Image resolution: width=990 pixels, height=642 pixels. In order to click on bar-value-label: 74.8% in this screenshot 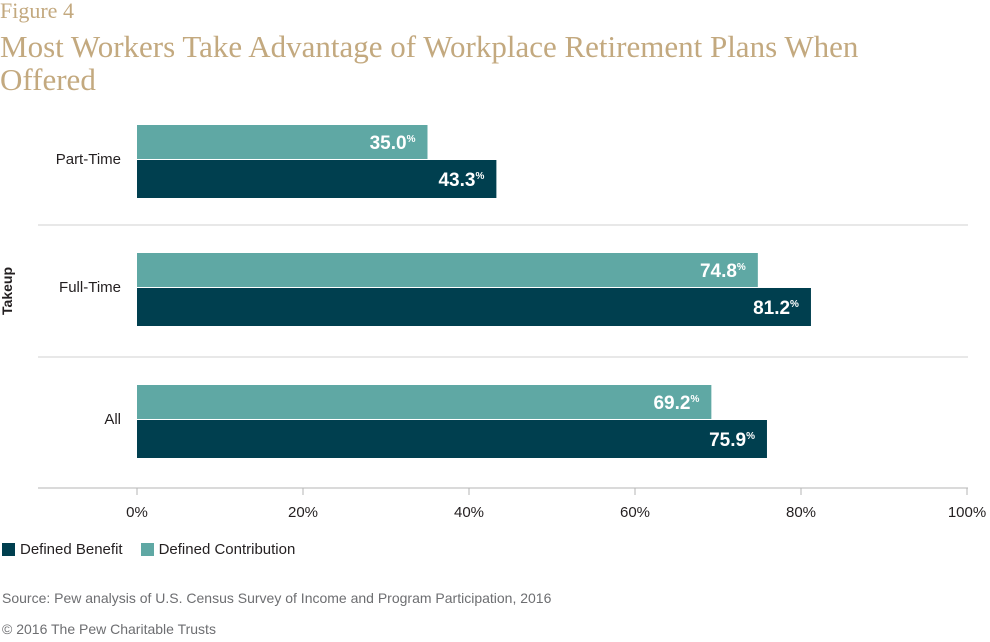, I will do `click(723, 271)`.